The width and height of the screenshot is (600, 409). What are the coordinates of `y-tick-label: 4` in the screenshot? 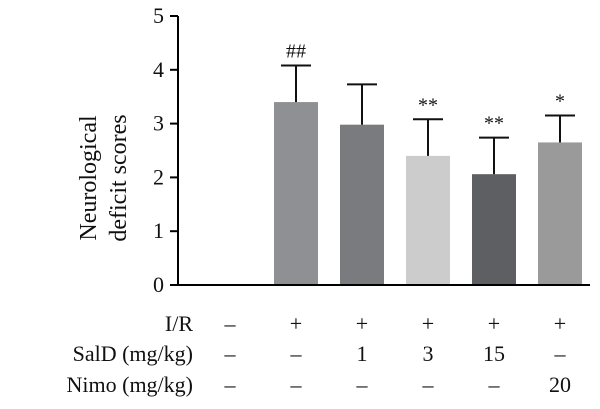 It's located at (158, 69).